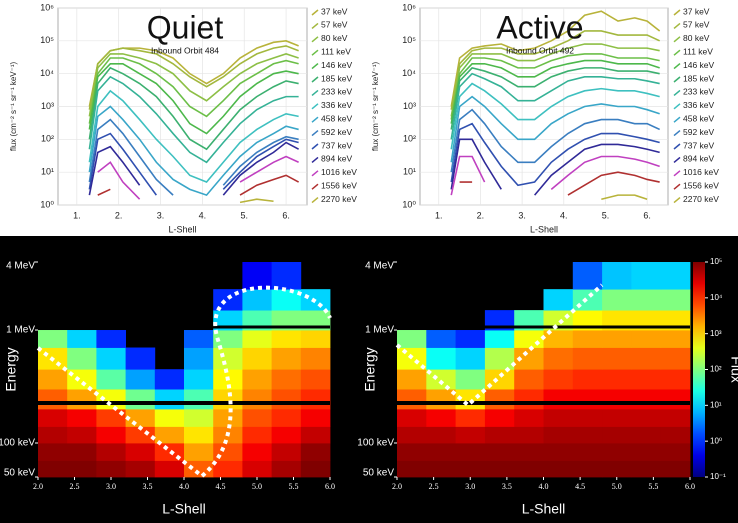 The image size is (738, 523). What do you see at coordinates (185, 27) in the screenshot?
I see `chart-title: Quiet` at bounding box center [185, 27].